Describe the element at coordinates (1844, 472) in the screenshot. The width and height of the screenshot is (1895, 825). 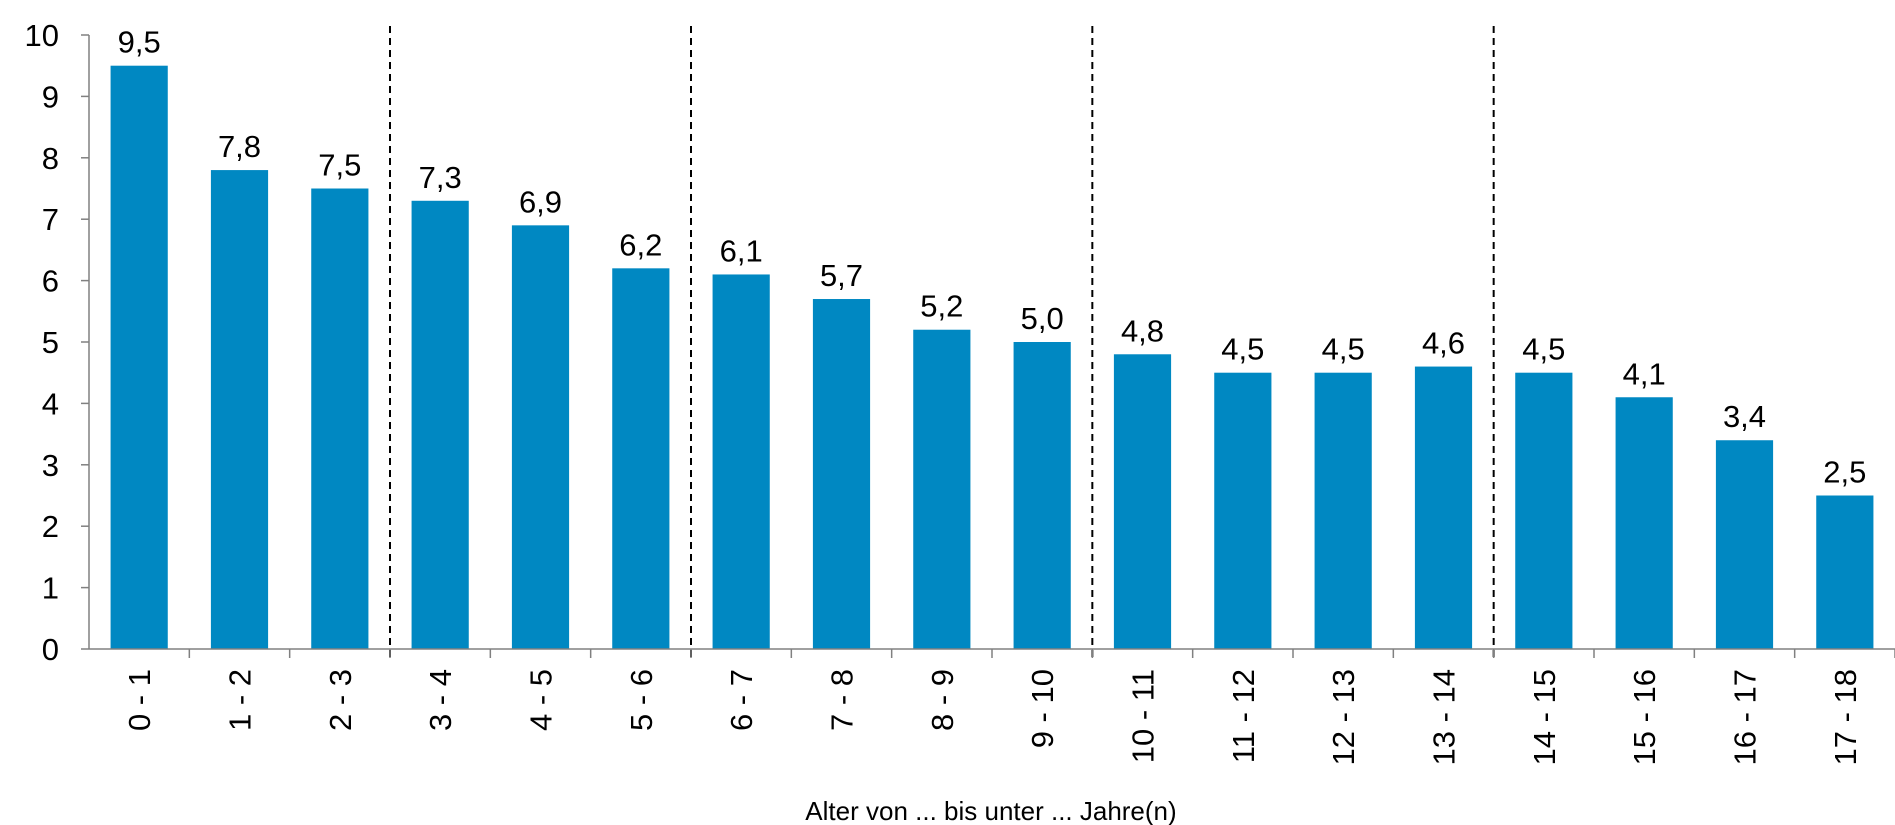
I see `data-label: 2,5` at that location.